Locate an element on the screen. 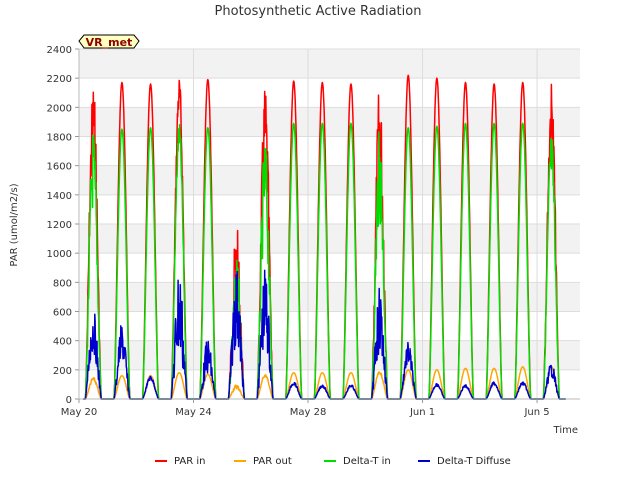  legend-label: PAR out is located at coordinates (272, 461).